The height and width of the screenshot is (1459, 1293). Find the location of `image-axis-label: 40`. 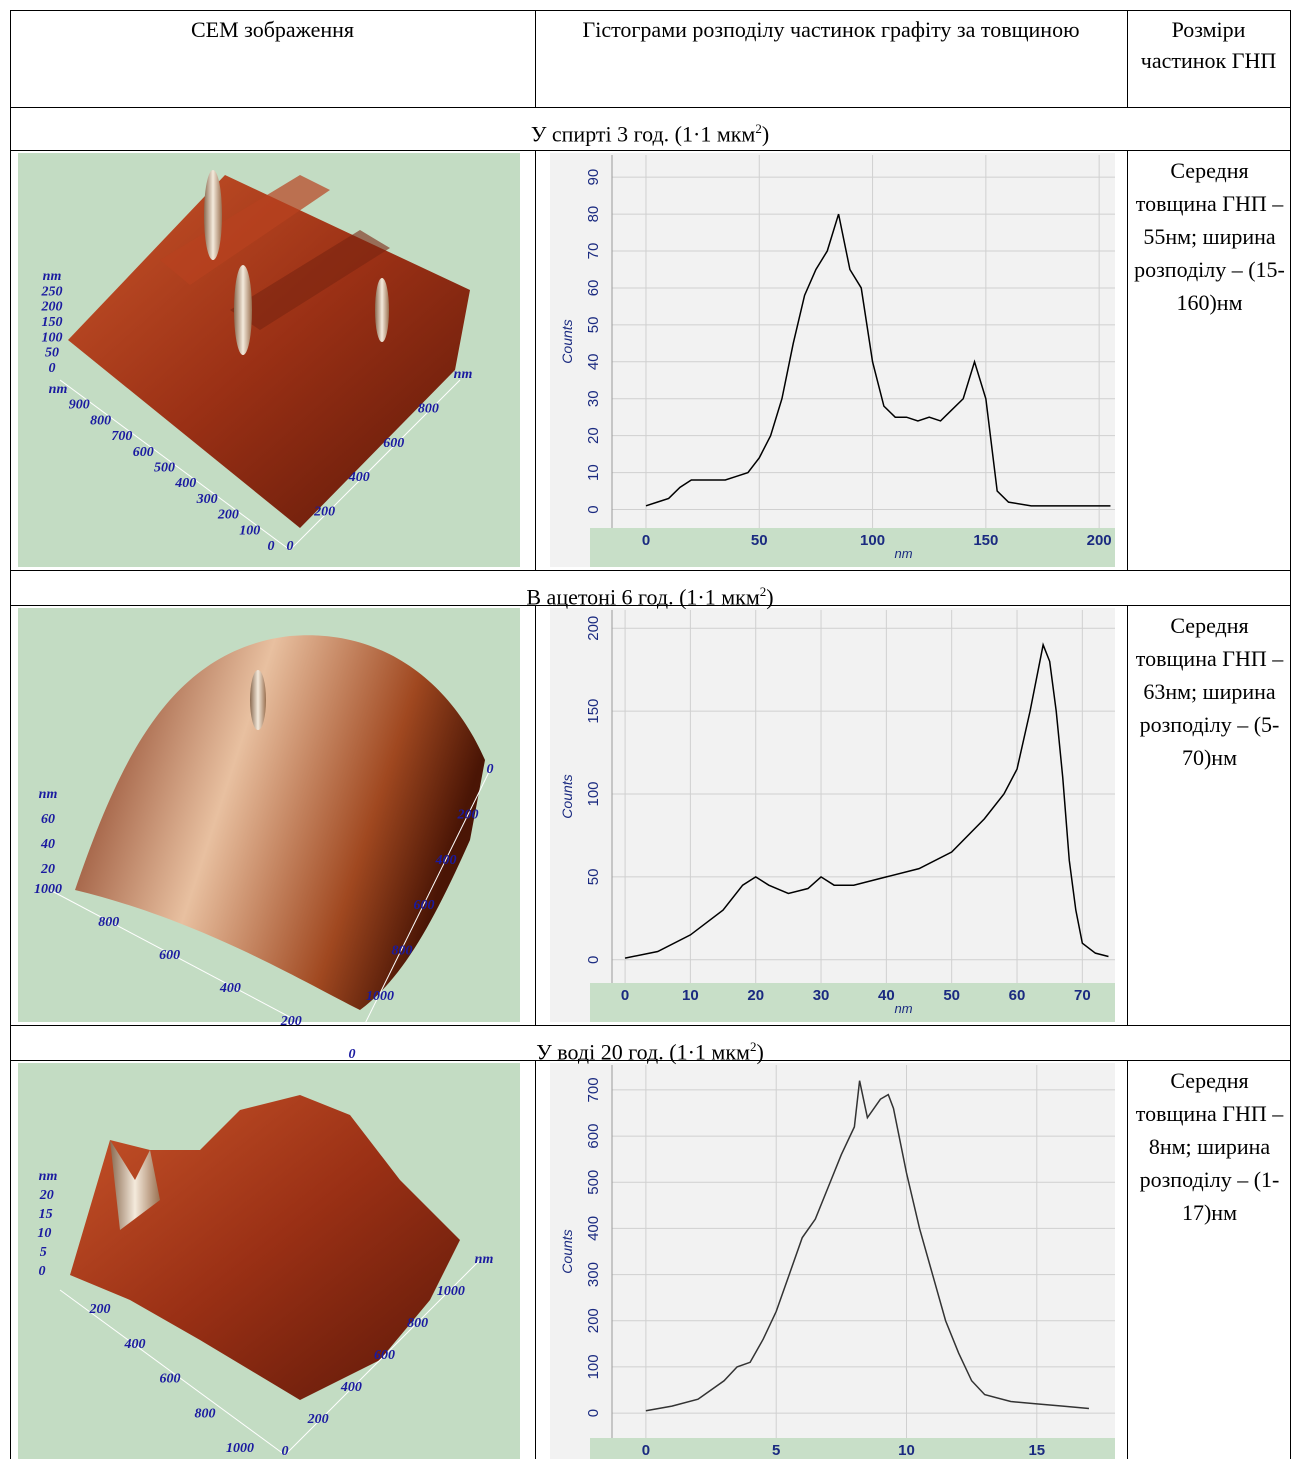

image-axis-label: 40 is located at coordinates (47, 844).